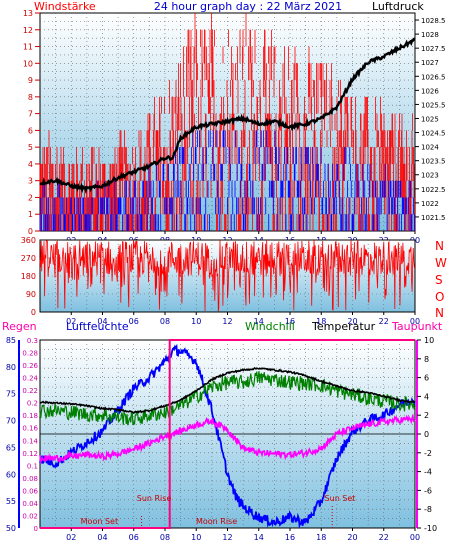 This screenshot has width=462, height=550. I want to click on humidity-tick-label: 70, so click(11, 421).